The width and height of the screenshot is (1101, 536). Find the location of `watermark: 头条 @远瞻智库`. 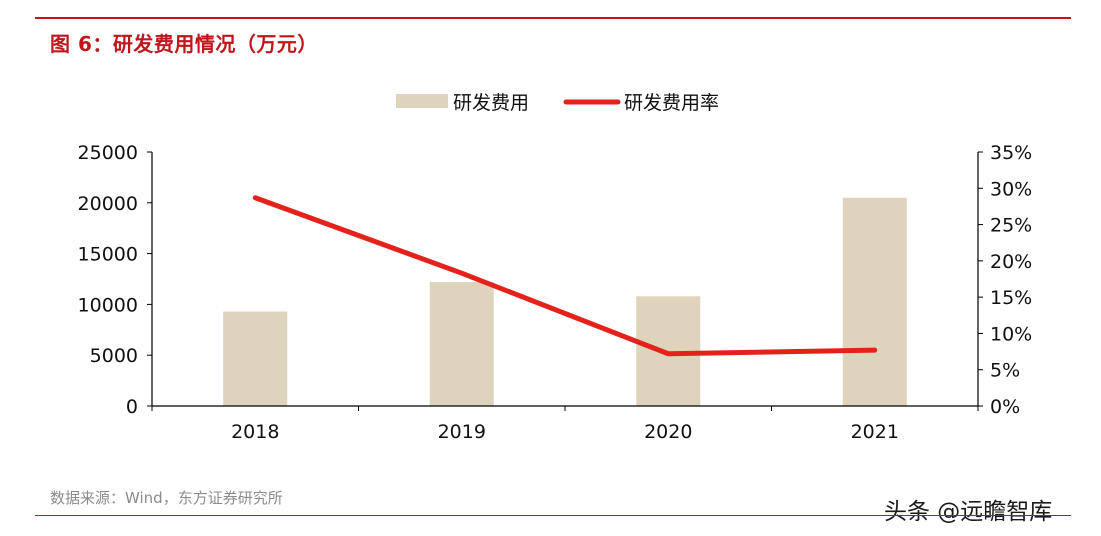

watermark: 头条 @远瞻智库 is located at coordinates (968, 512).